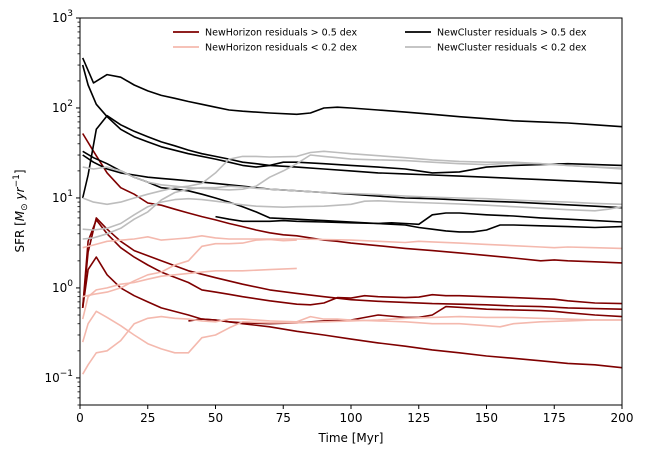 The width and height of the screenshot is (645, 456). Describe the element at coordinates (62, 17) in the screenshot. I see `y-tick-label: 10³` at that location.